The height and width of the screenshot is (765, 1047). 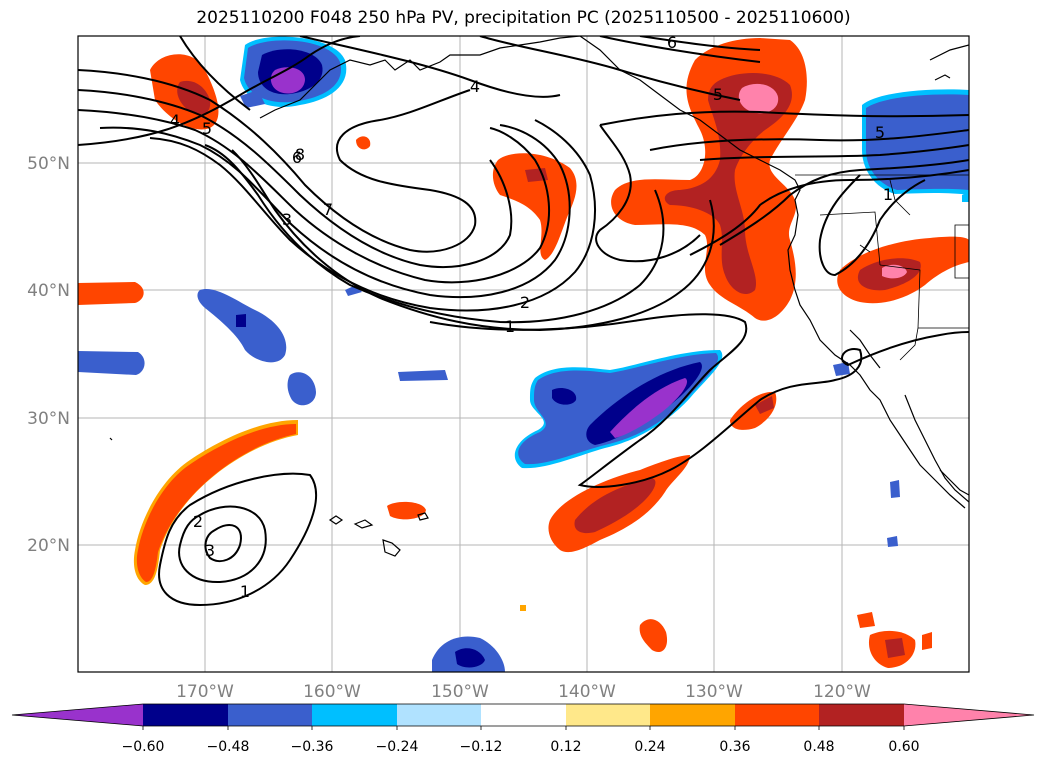 What do you see at coordinates (143, 747) in the screenshot?
I see `colorbar-tick-label: −0.60` at bounding box center [143, 747].